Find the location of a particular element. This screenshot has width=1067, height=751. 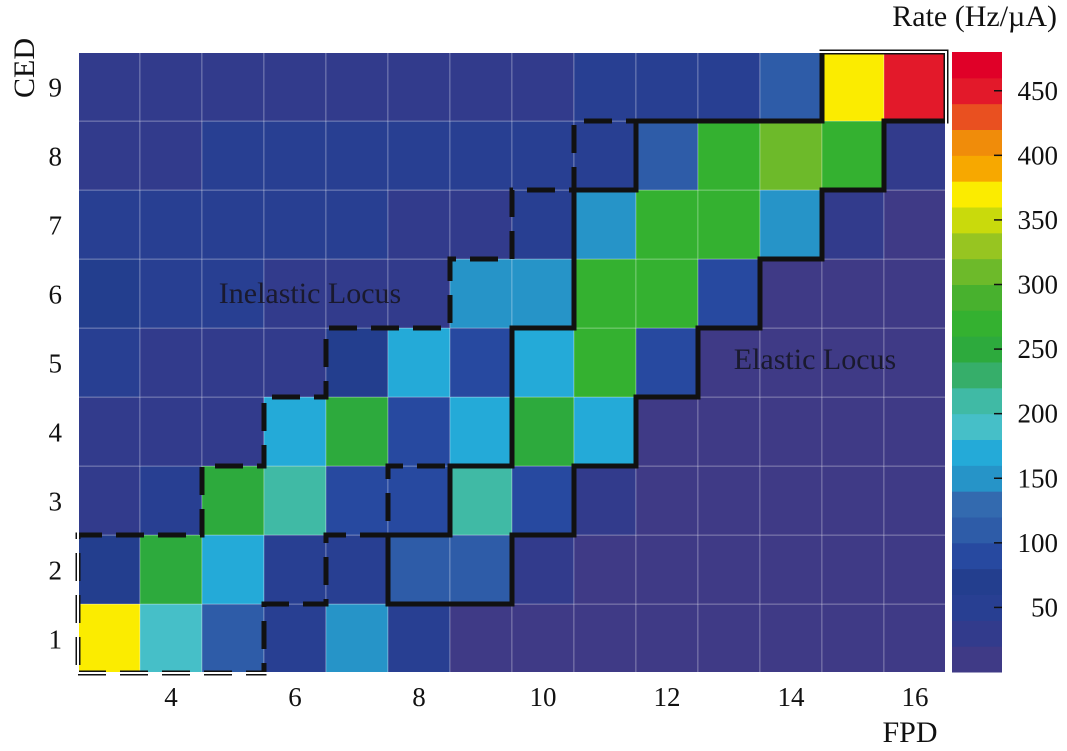

colorbar-tick-label: 200 is located at coordinates (1038, 414).